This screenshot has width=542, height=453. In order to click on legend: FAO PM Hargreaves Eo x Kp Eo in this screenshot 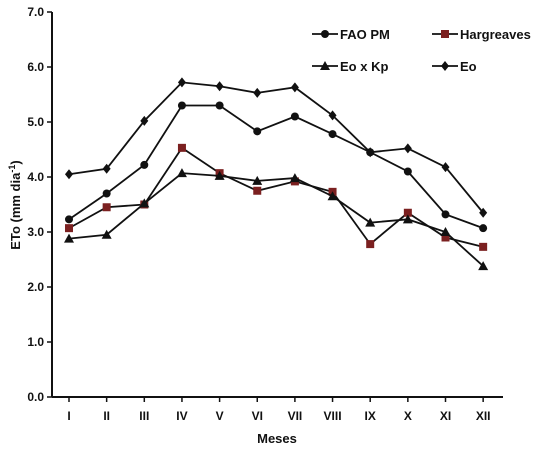, I will do `click(421, 50)`.